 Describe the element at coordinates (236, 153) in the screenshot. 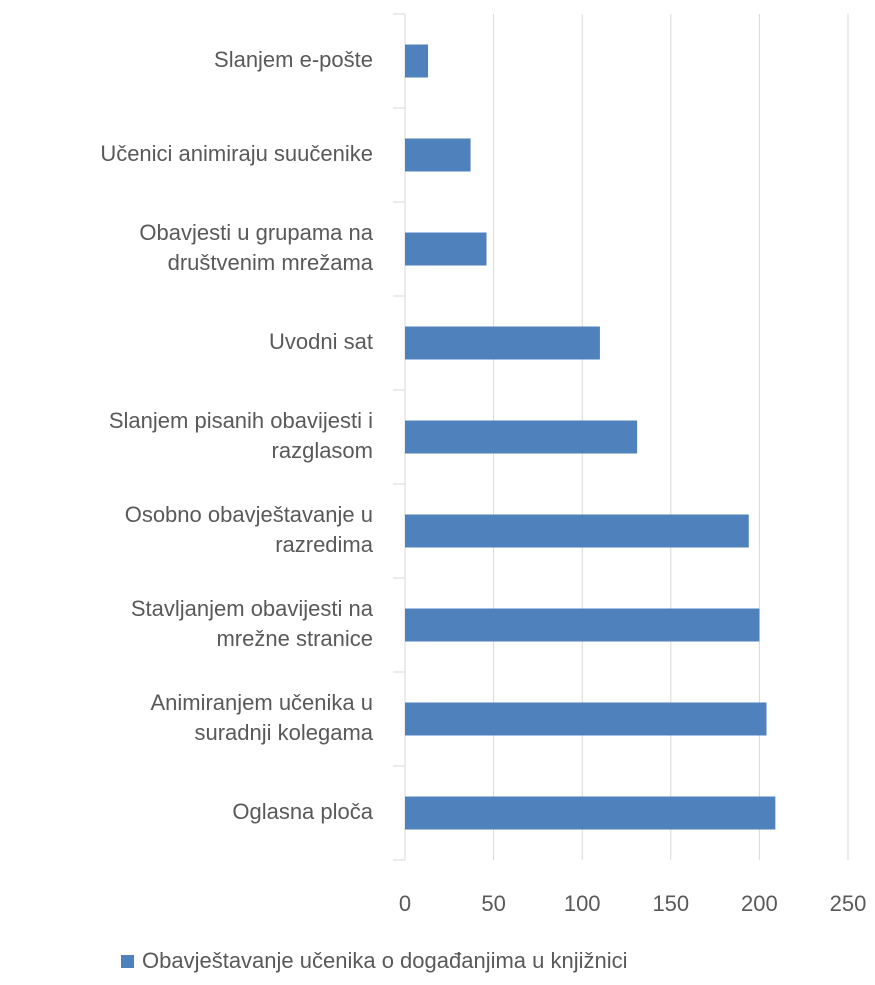

I see `y-tick-label: Učenici animiraju suučenike` at that location.